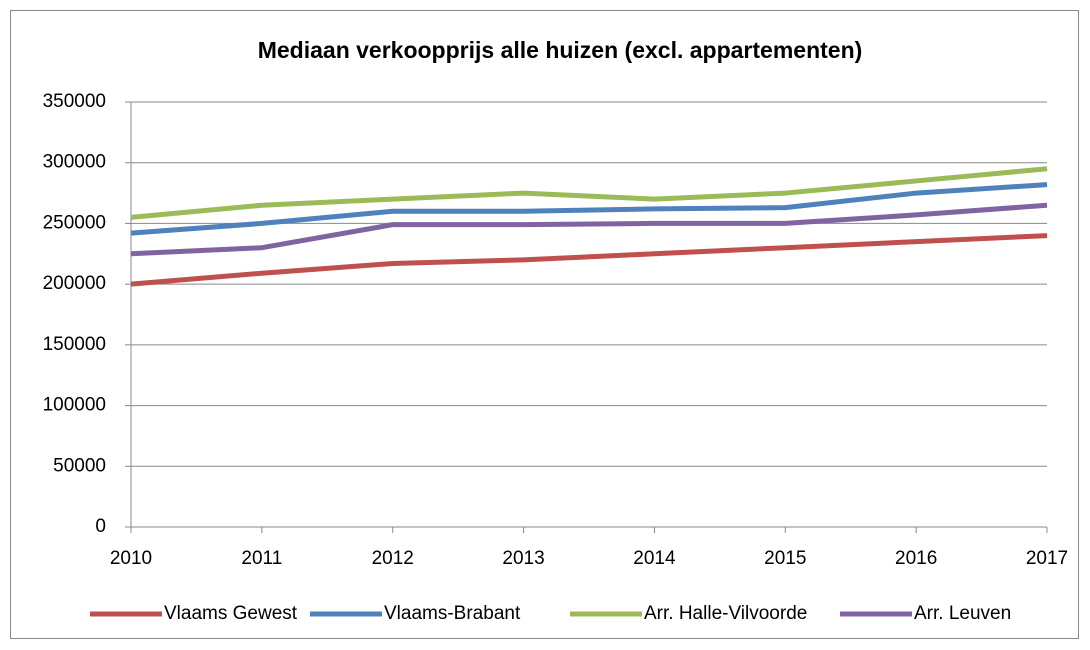 Image resolution: width=1090 pixels, height=650 pixels. I want to click on legend-label: Vlaams Gewest, so click(231, 613).